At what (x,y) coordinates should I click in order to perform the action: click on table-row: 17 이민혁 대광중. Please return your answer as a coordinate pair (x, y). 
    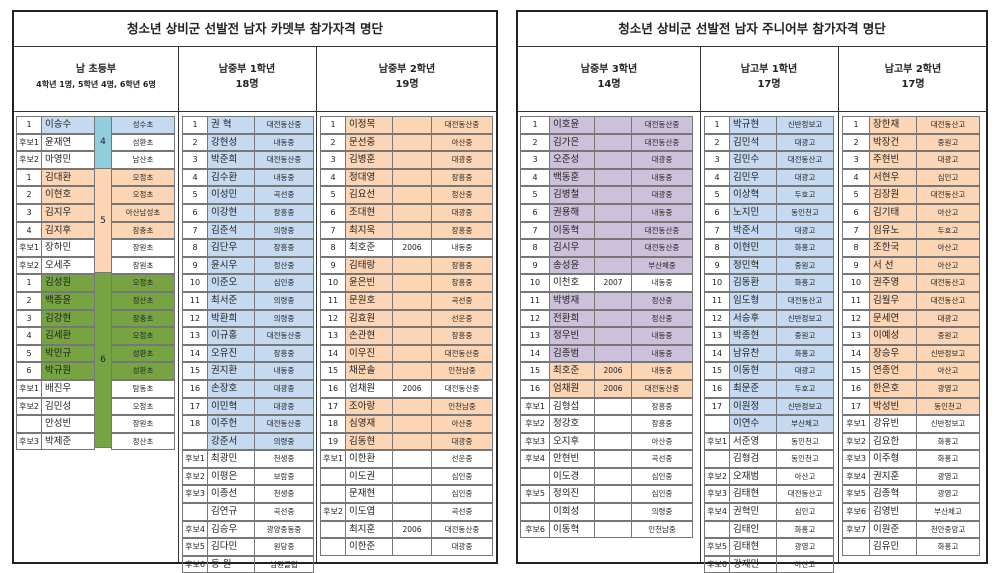
    Looking at the image, I should click on (248, 406).